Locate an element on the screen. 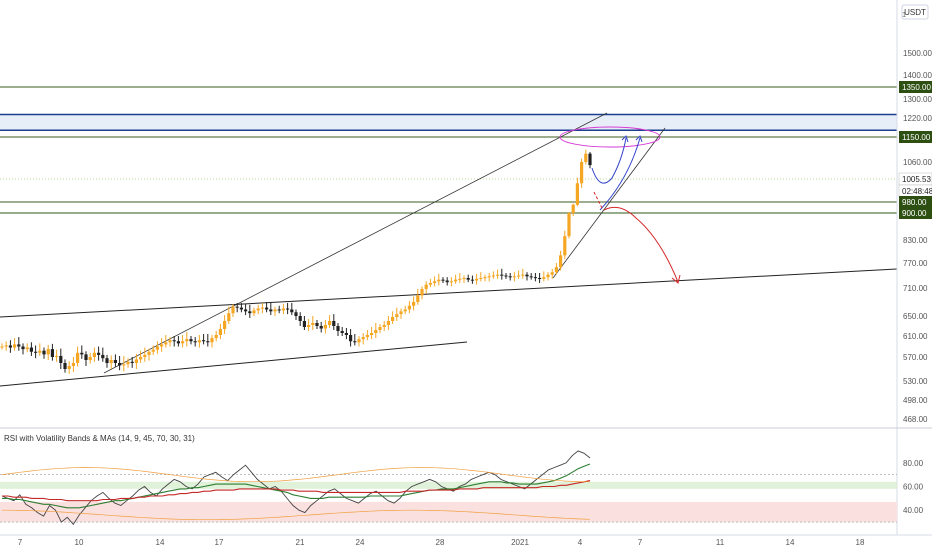 The image size is (932, 555). rsi-pane: 80.00 60.00 40.00 is located at coordinates (462, 488).